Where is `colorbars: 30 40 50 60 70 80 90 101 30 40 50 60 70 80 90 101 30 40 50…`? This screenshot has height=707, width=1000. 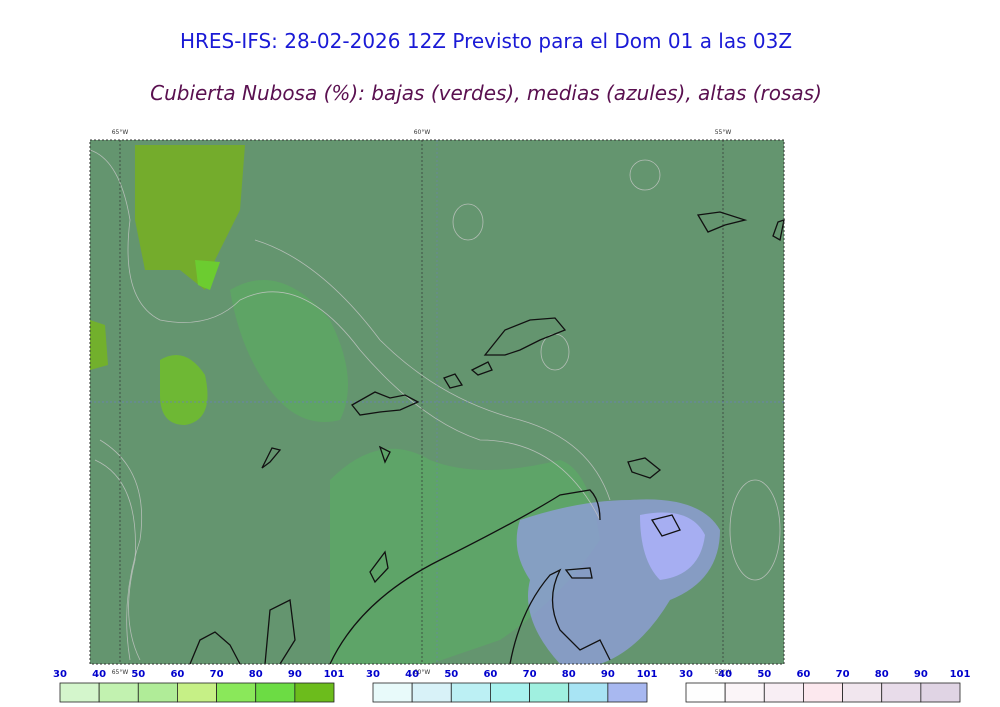 colorbars: 30 40 50 60 70 80 90 101 30 40 50 60 70 80 90 101 30 40 50… is located at coordinates (512, 686).